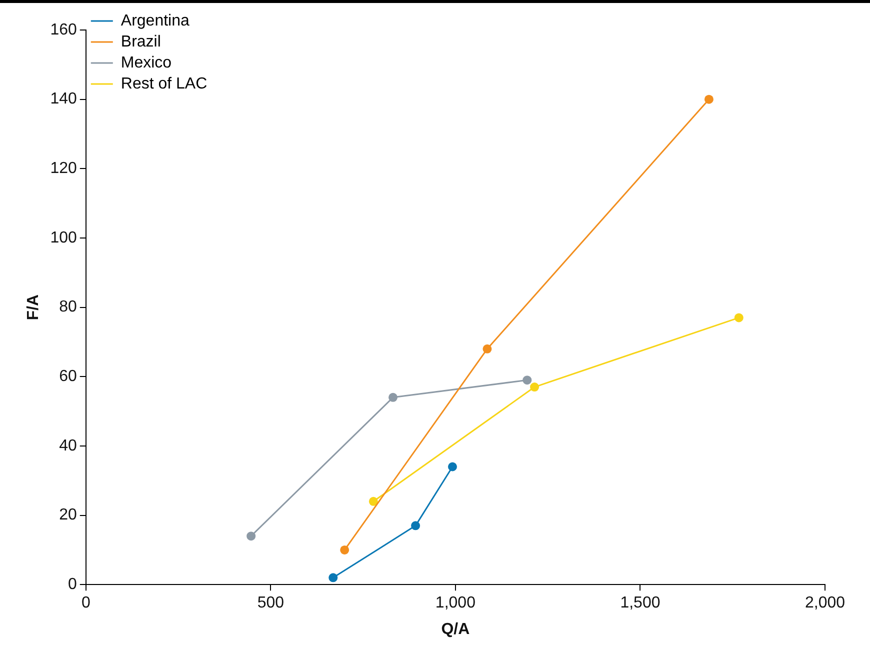  Describe the element at coordinates (270, 603) in the screenshot. I see `x-tick-label: 500` at that location.